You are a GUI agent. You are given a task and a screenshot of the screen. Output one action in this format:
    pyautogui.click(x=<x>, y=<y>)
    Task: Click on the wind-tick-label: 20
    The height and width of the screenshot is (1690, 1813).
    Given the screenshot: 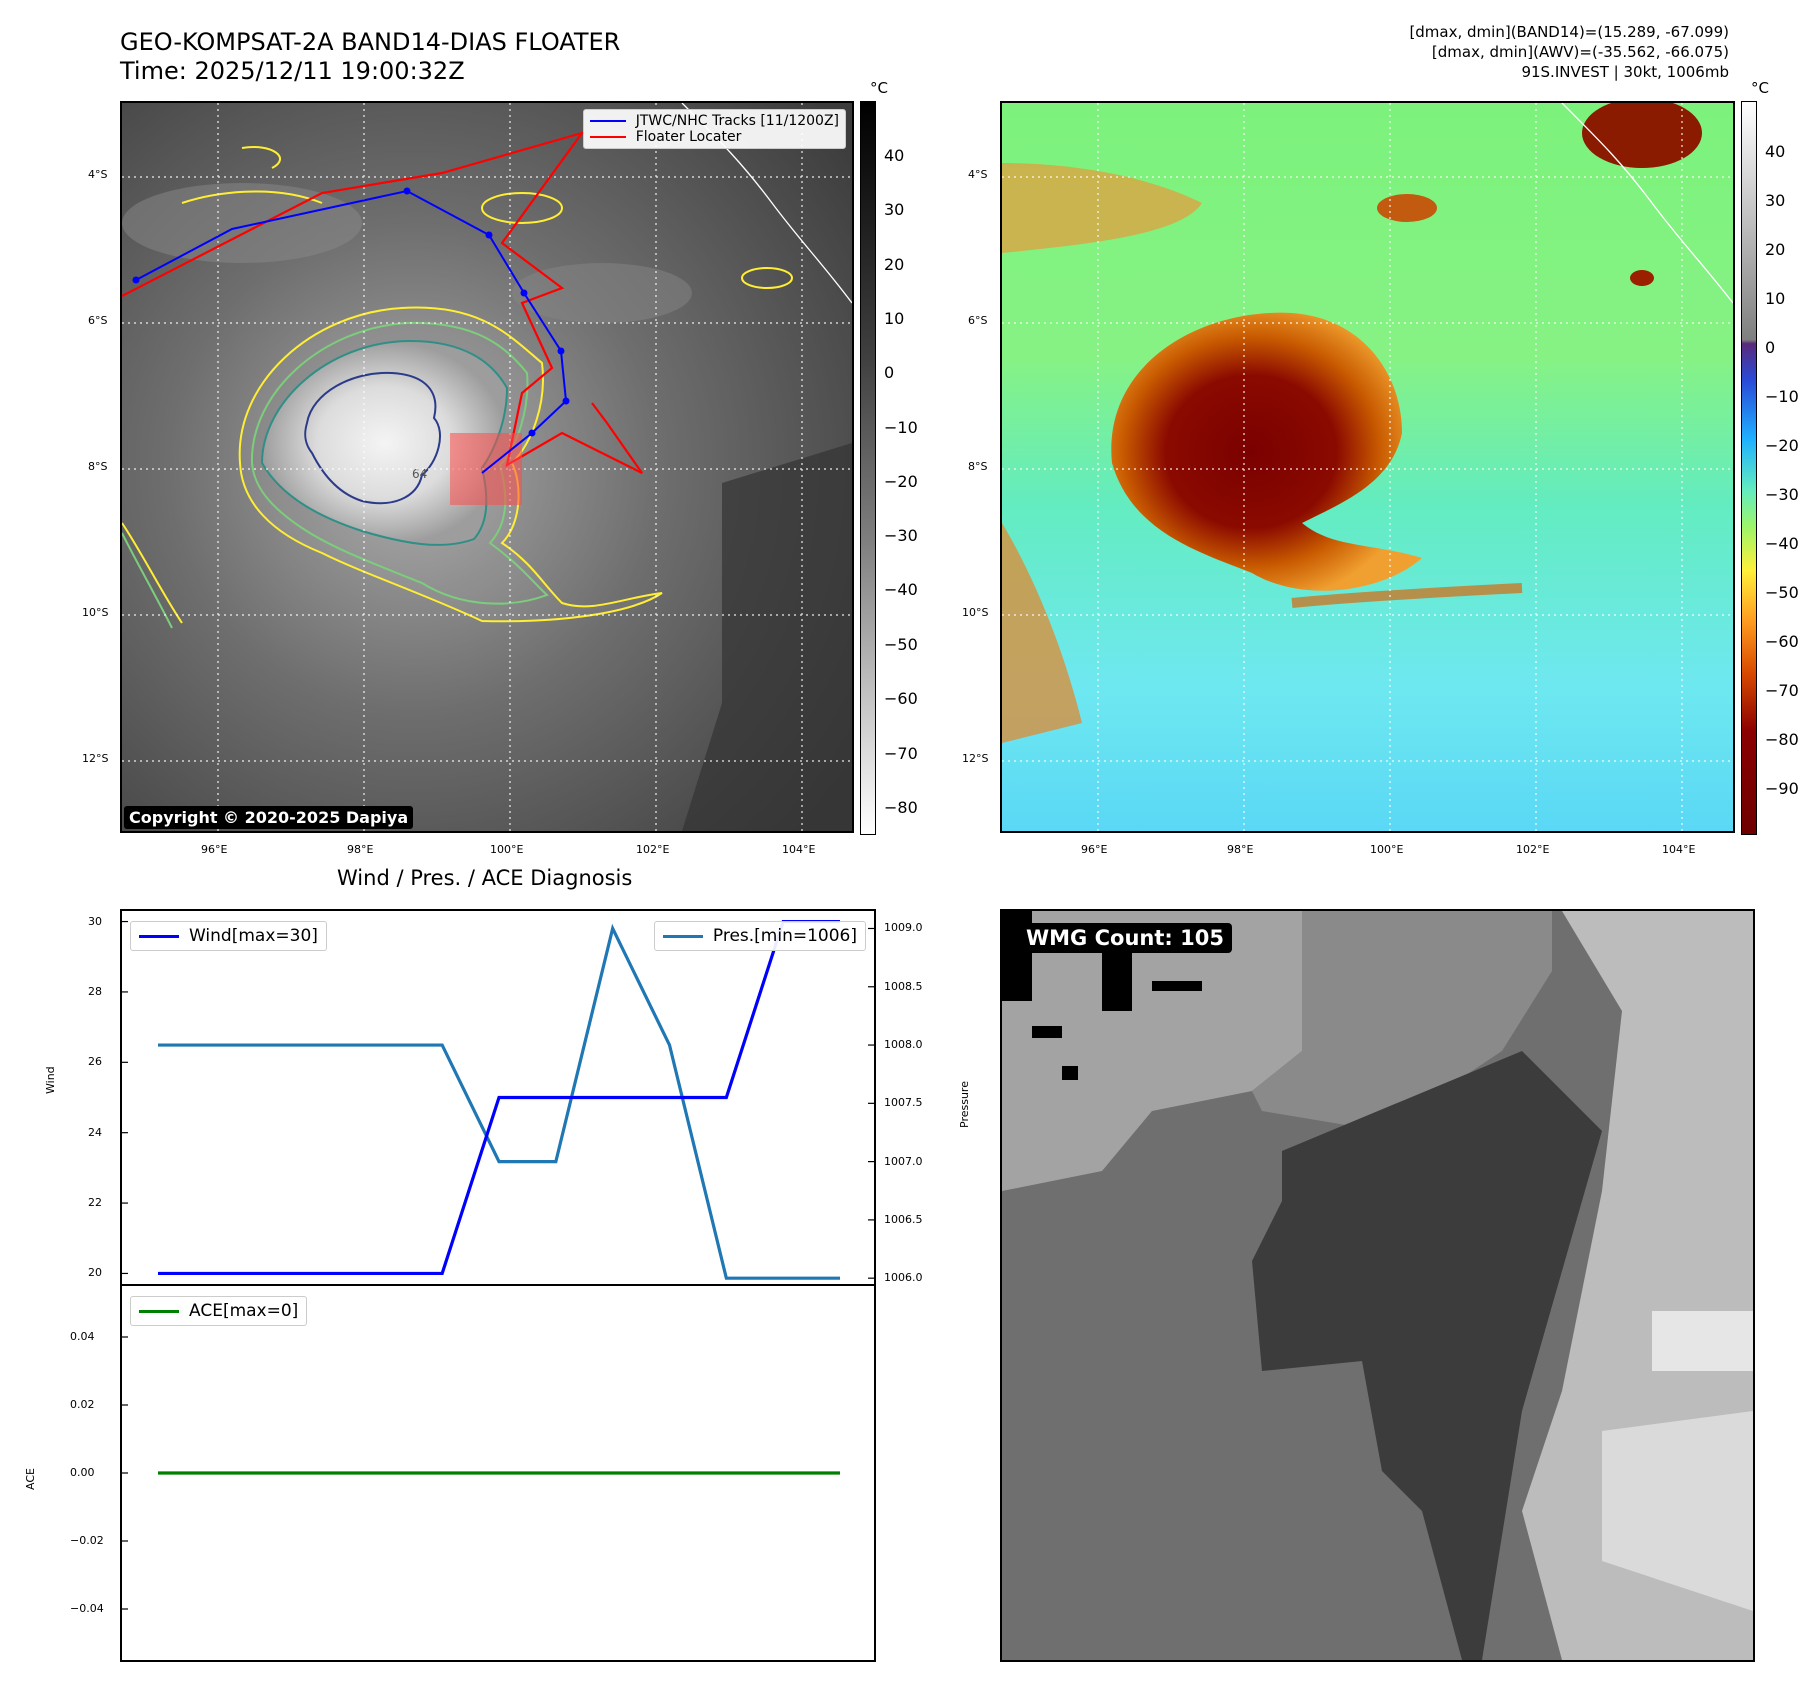 What is the action you would take?
    pyautogui.click(x=95, y=1273)
    